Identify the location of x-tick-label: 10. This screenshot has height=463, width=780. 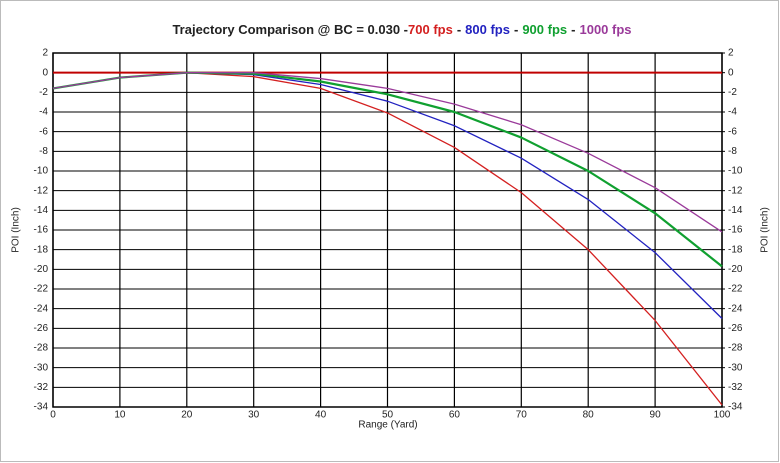
(120, 415).